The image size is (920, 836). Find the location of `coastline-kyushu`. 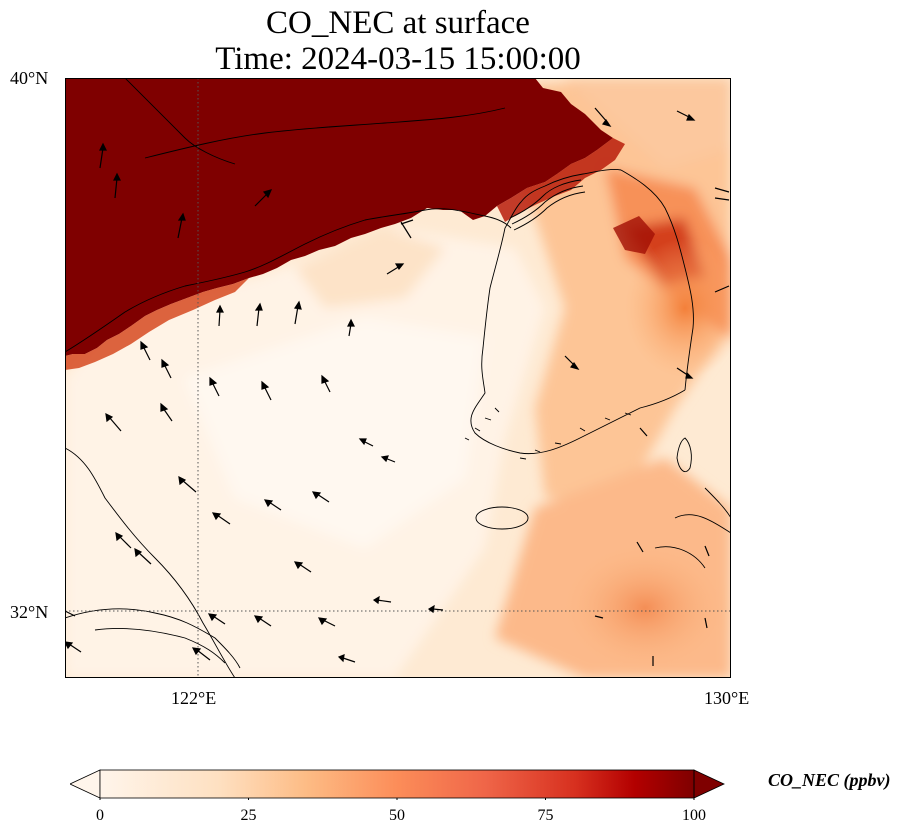

coastline-kyushu is located at coordinates (692, 528).